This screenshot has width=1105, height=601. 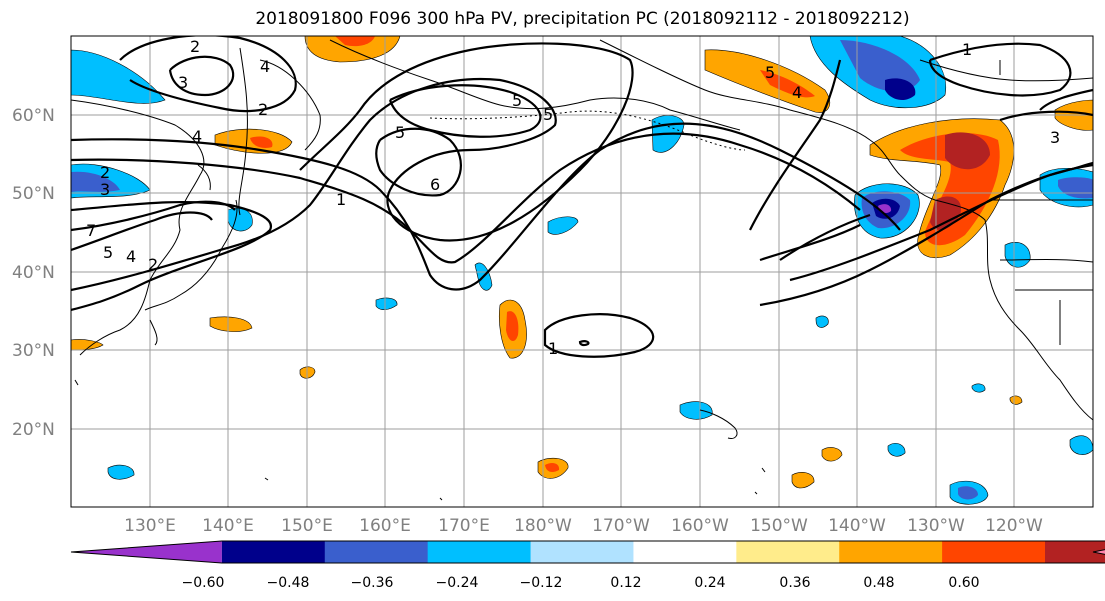 What do you see at coordinates (288, 583) in the screenshot?
I see `colorbar-tick-label: −0.48` at bounding box center [288, 583].